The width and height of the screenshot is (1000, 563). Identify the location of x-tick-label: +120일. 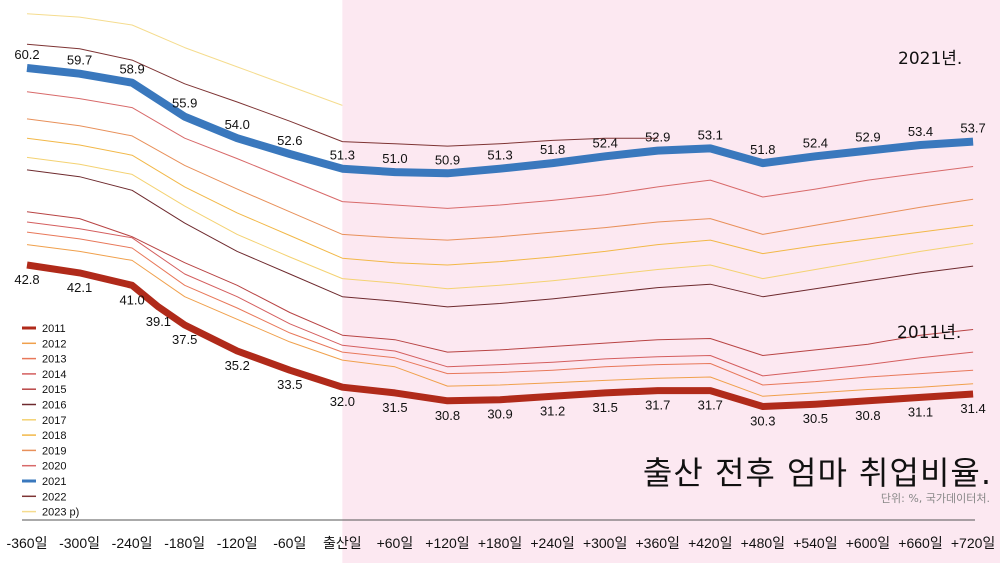
(447, 543).